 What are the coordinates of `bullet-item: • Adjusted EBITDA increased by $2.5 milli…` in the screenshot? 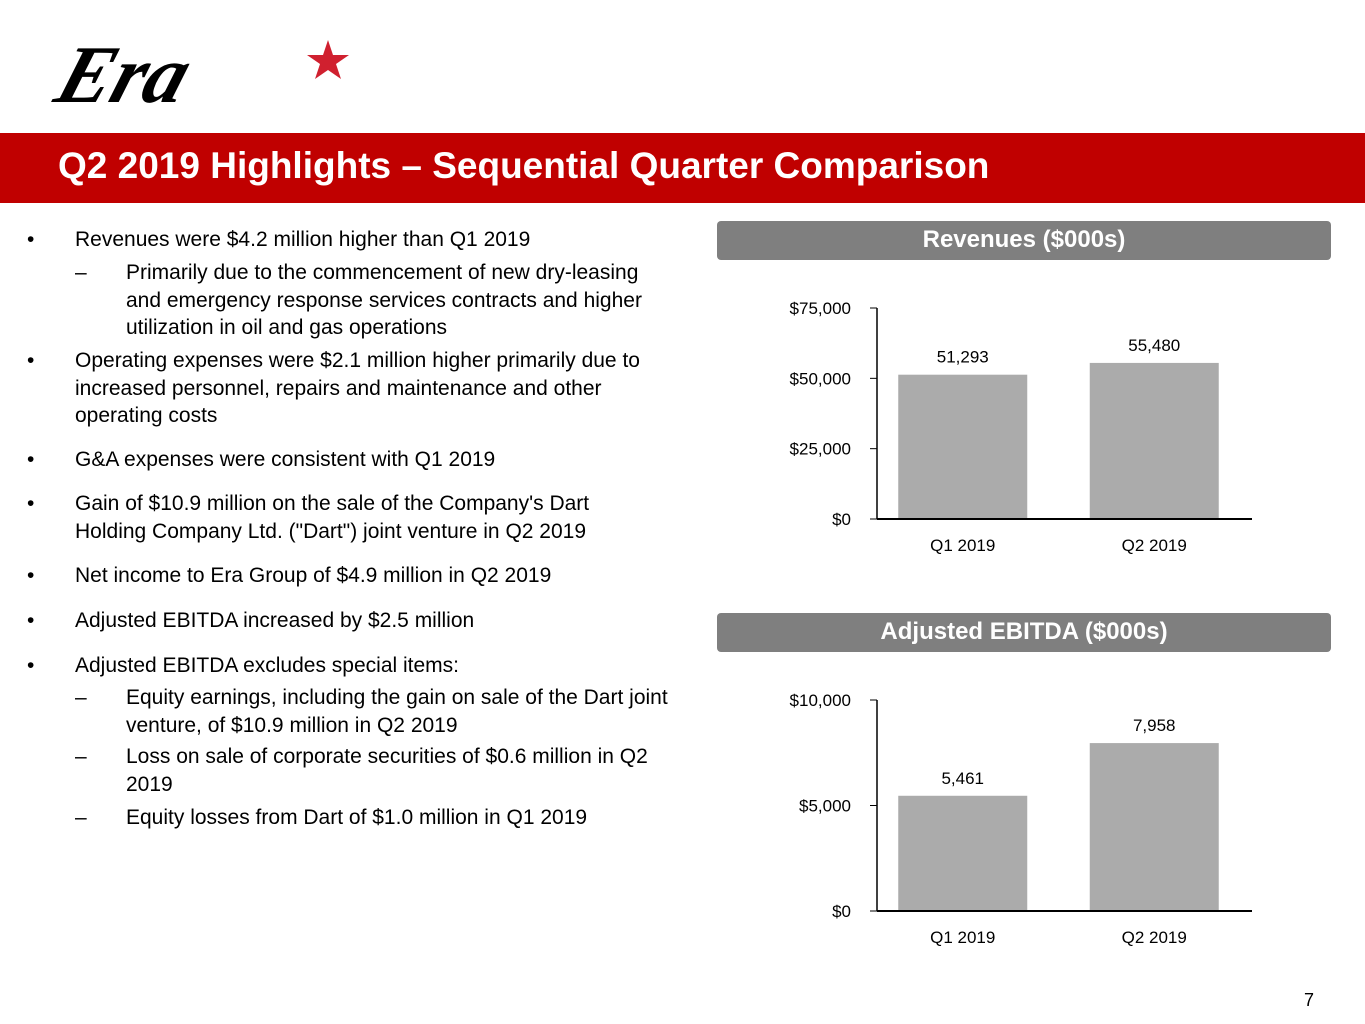 It's located at (356, 621).